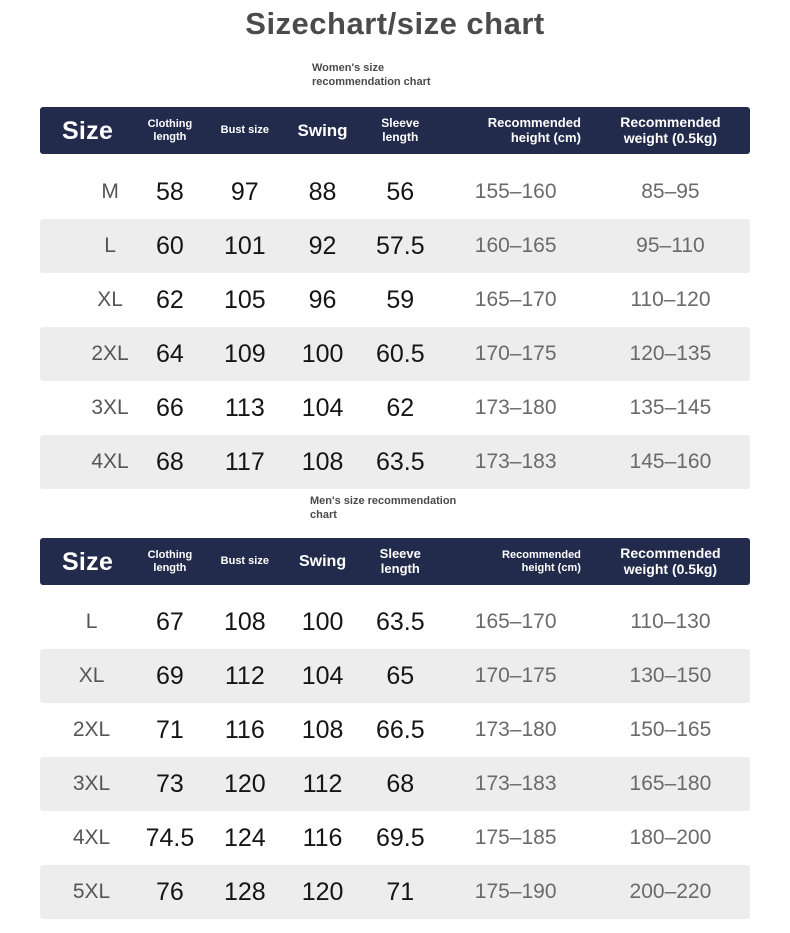 This screenshot has height=933, width=790. Describe the element at coordinates (170, 675) in the screenshot. I see `clothing-length-cell: 69` at that location.